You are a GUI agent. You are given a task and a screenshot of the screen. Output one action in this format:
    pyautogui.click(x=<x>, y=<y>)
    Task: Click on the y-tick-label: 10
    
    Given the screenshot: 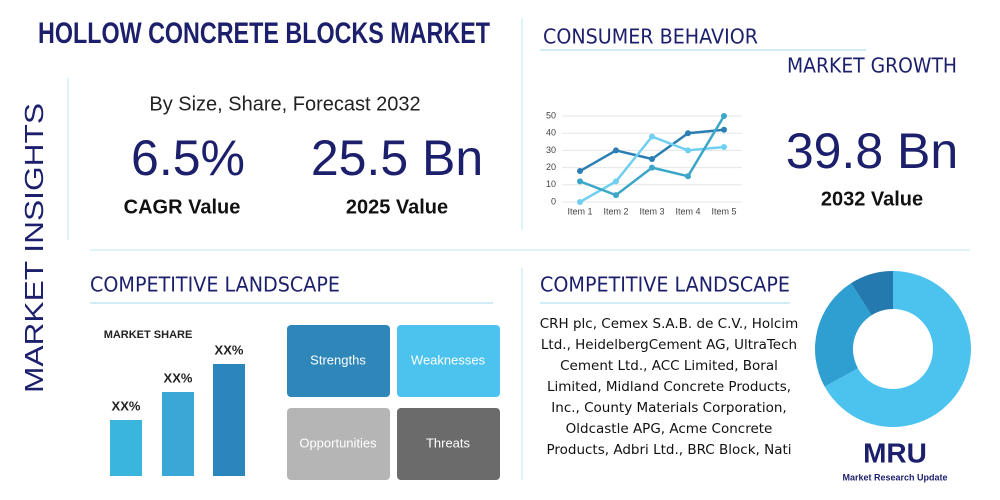 What is the action you would take?
    pyautogui.click(x=551, y=184)
    